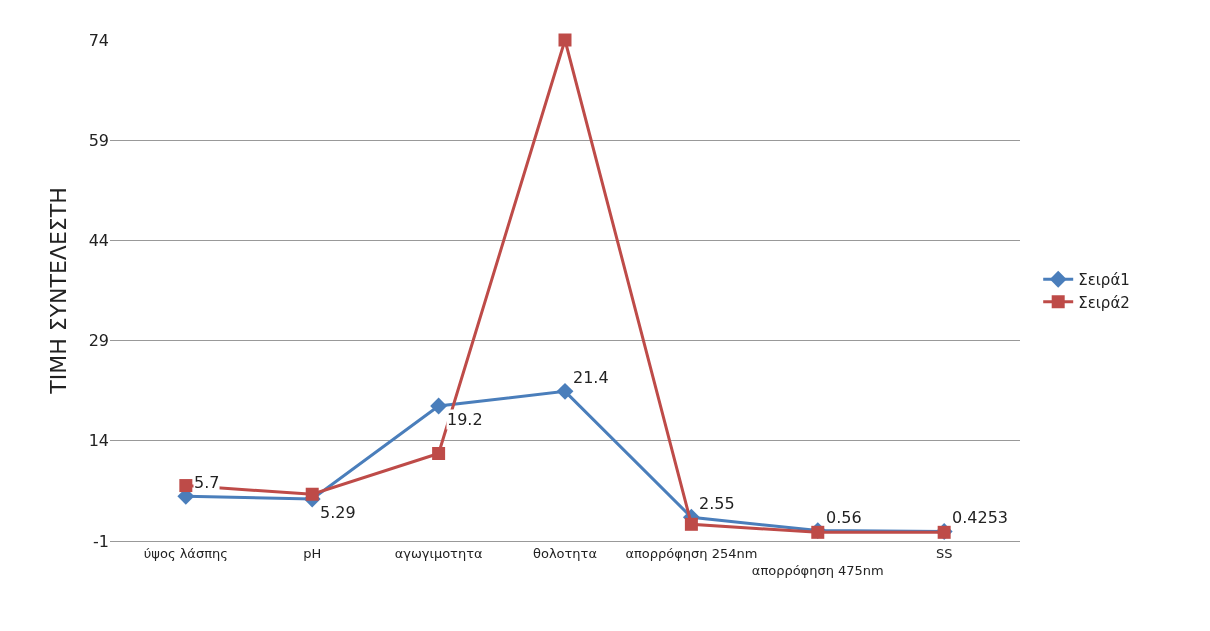  What do you see at coordinates (98, 341) in the screenshot?
I see `y-tick-label: 29` at bounding box center [98, 341].